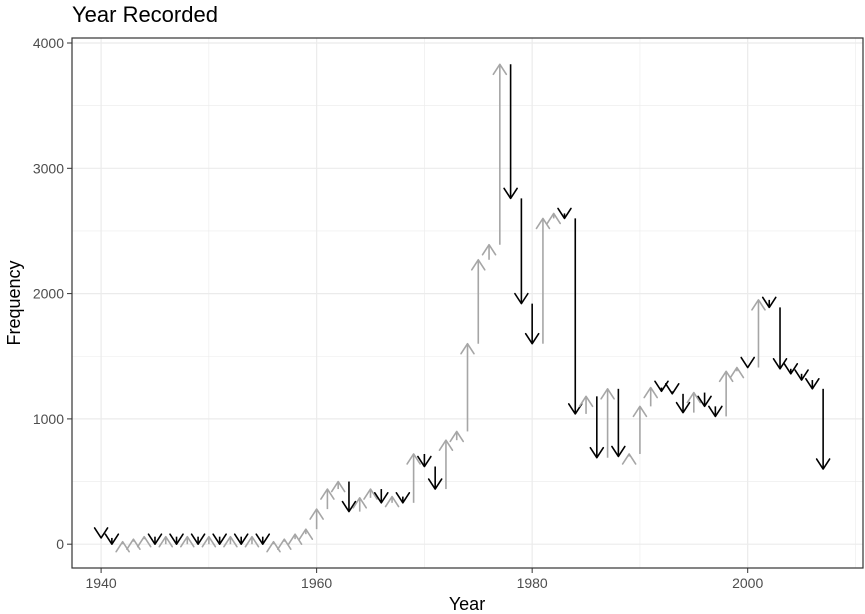  I want to click on x-axis: 1940 1960 1980 2000, so click(424, 579).